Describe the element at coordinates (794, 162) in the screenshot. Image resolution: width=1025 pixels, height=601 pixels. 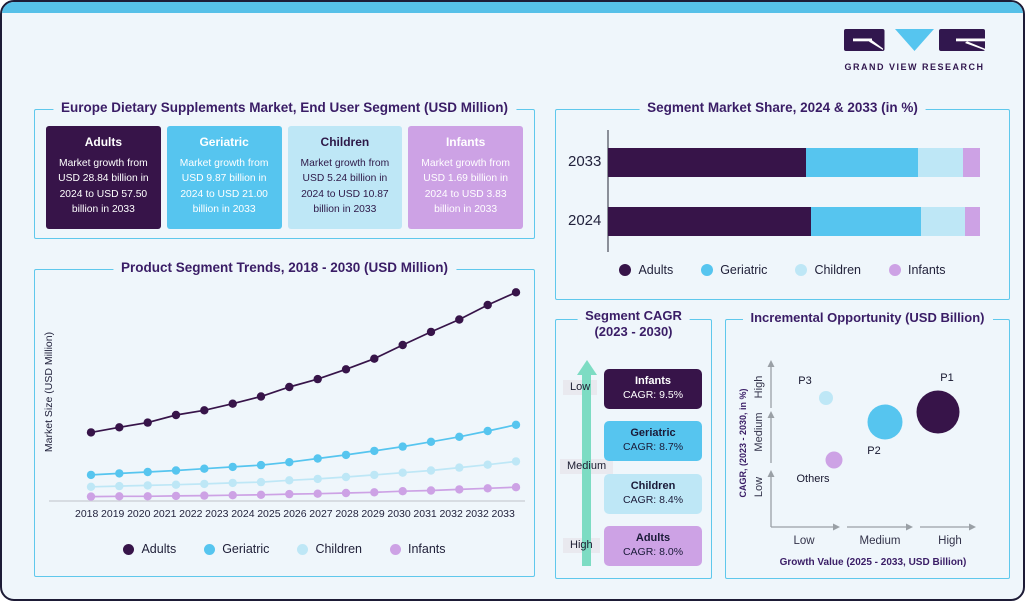
I see `share-bar-2033` at that location.